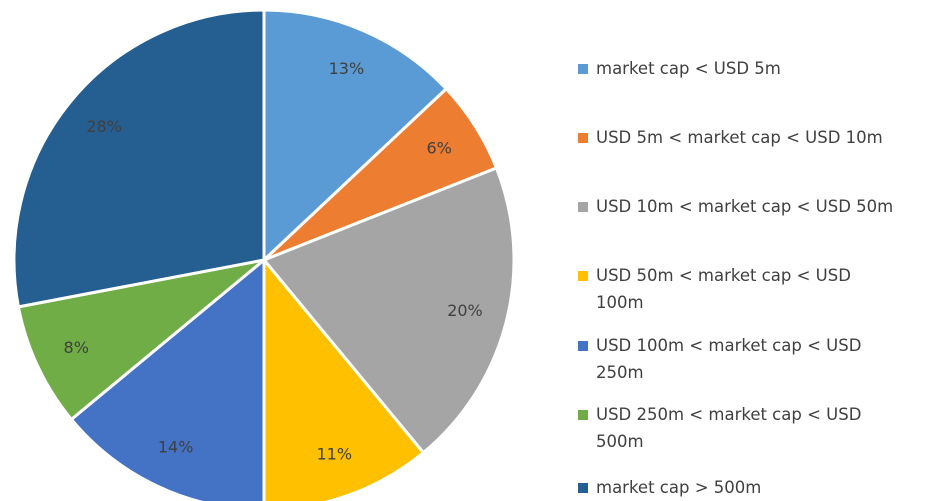 The height and width of the screenshot is (501, 935). Describe the element at coordinates (723, 289) in the screenshot. I see `legend-label: USD 50m < market cap < USD 100m` at that location.